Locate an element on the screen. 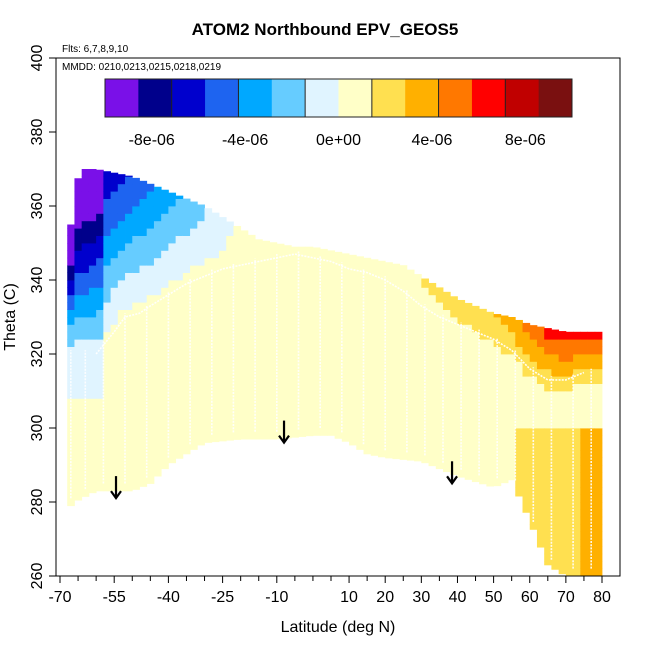 This screenshot has height=650, width=650. colorbar-tick-label: 4e-06 is located at coordinates (431, 140).